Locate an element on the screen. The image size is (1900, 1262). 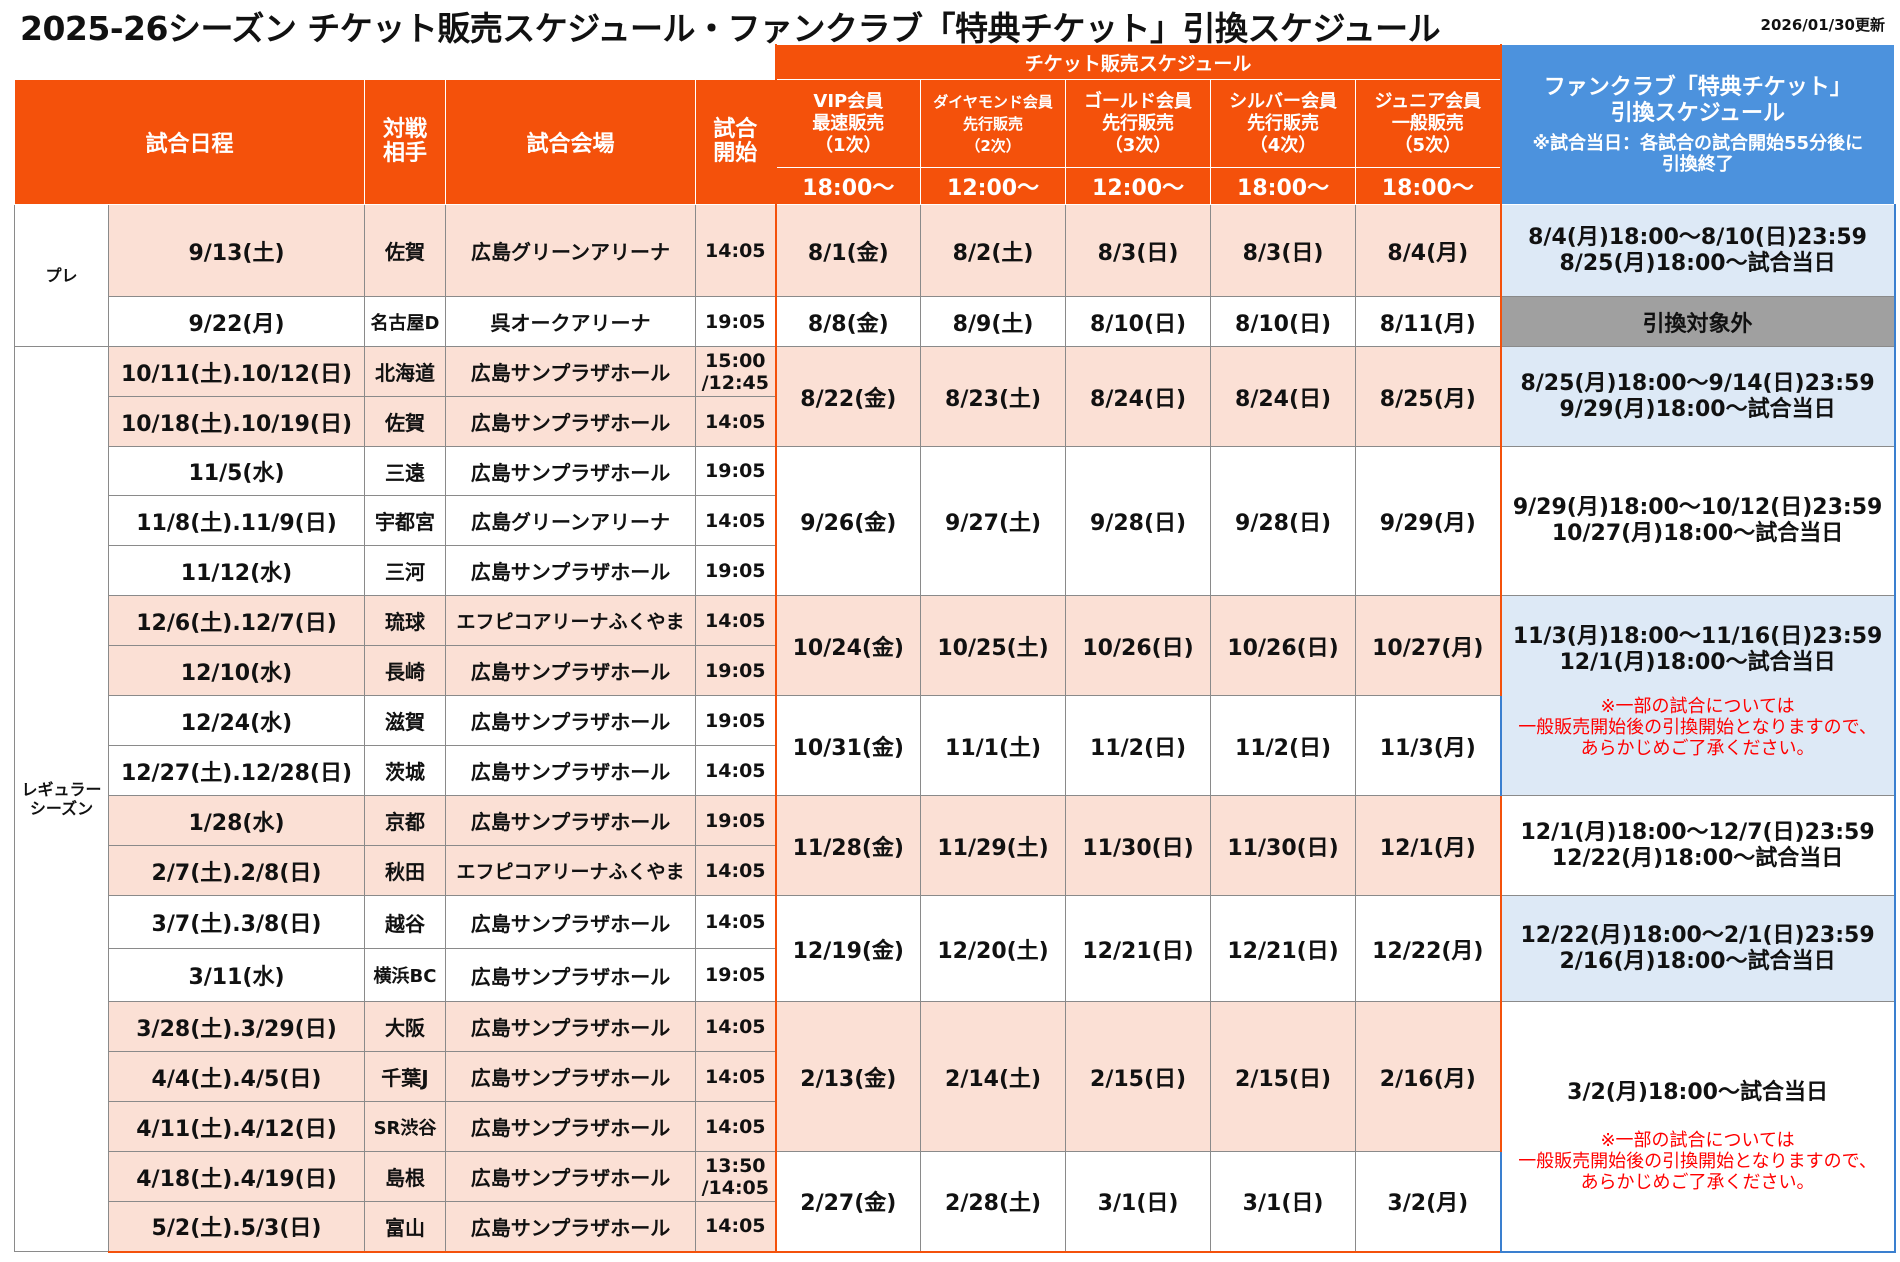
sale-date: 11/3(月) is located at coordinates (1428, 745).